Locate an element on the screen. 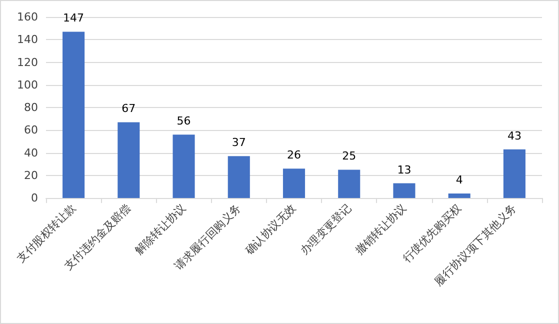 Image resolution: width=559 pixels, height=324 pixels. y-tick-label: 20 is located at coordinates (31, 175).